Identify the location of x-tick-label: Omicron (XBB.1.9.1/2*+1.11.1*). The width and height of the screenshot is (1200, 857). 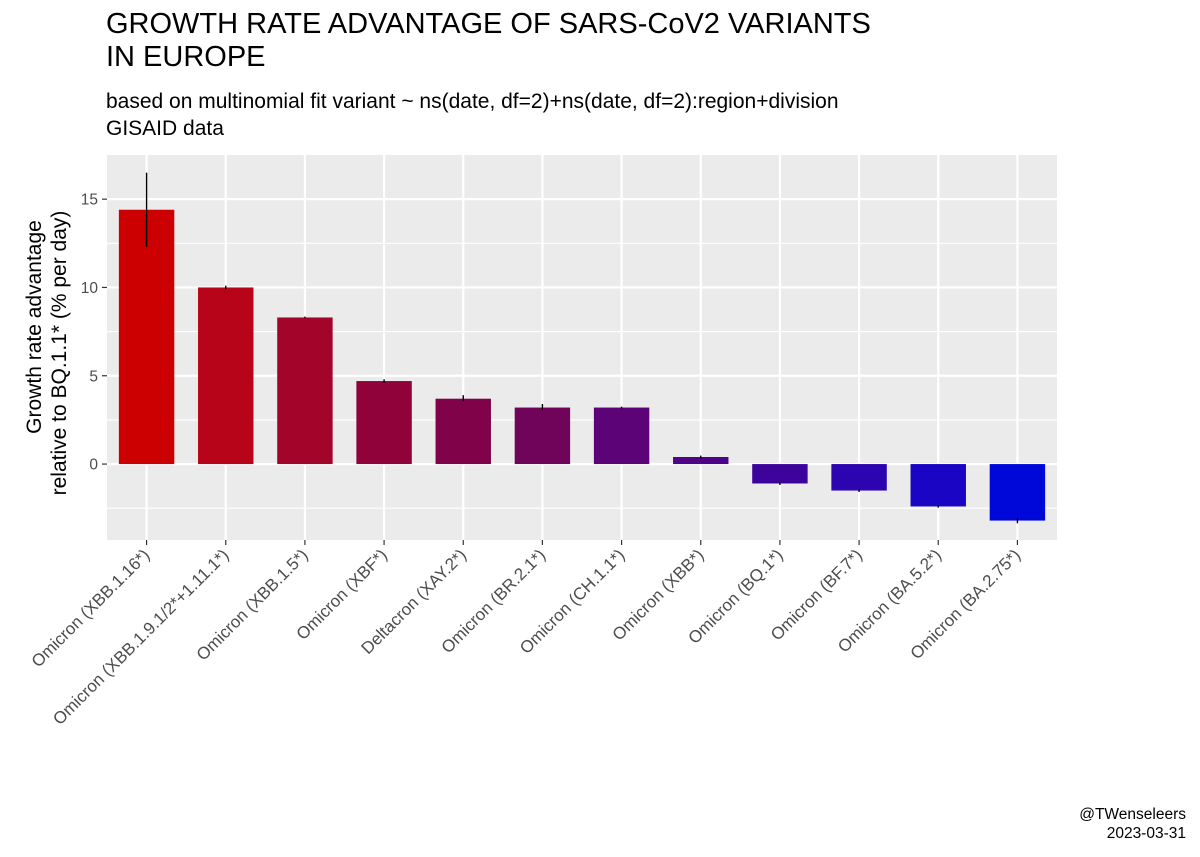
(140, 636).